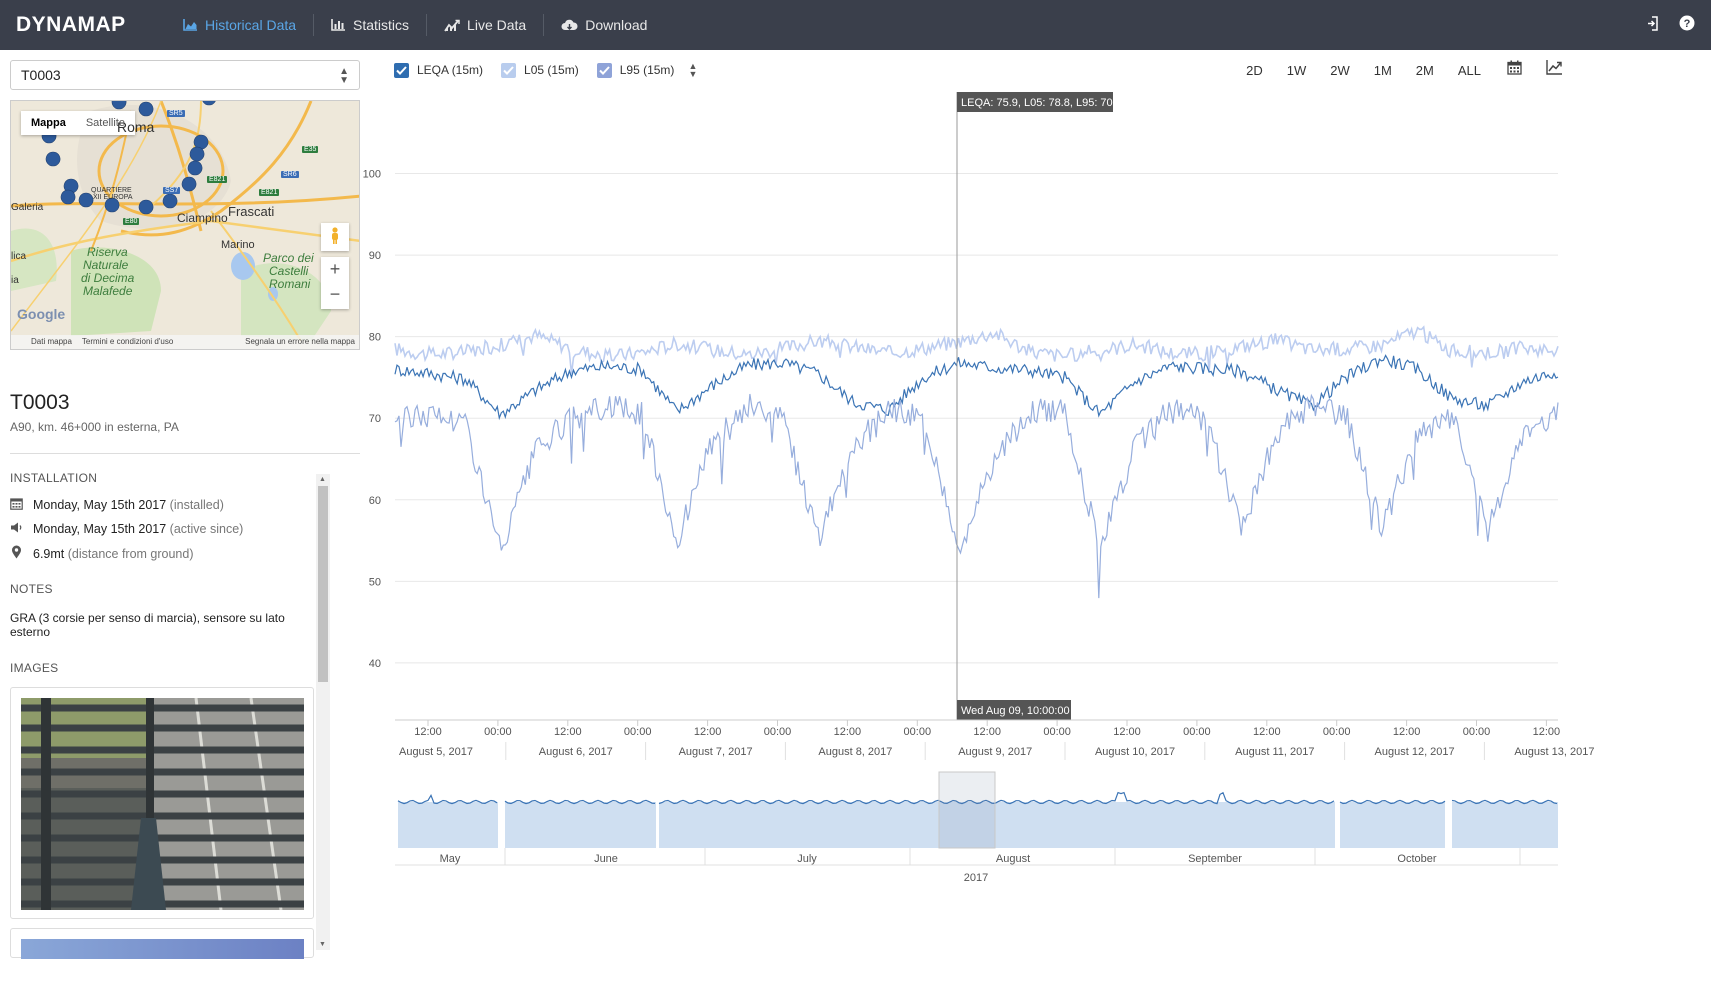  What do you see at coordinates (604, 25) in the screenshot?
I see `nav-download: Download` at bounding box center [604, 25].